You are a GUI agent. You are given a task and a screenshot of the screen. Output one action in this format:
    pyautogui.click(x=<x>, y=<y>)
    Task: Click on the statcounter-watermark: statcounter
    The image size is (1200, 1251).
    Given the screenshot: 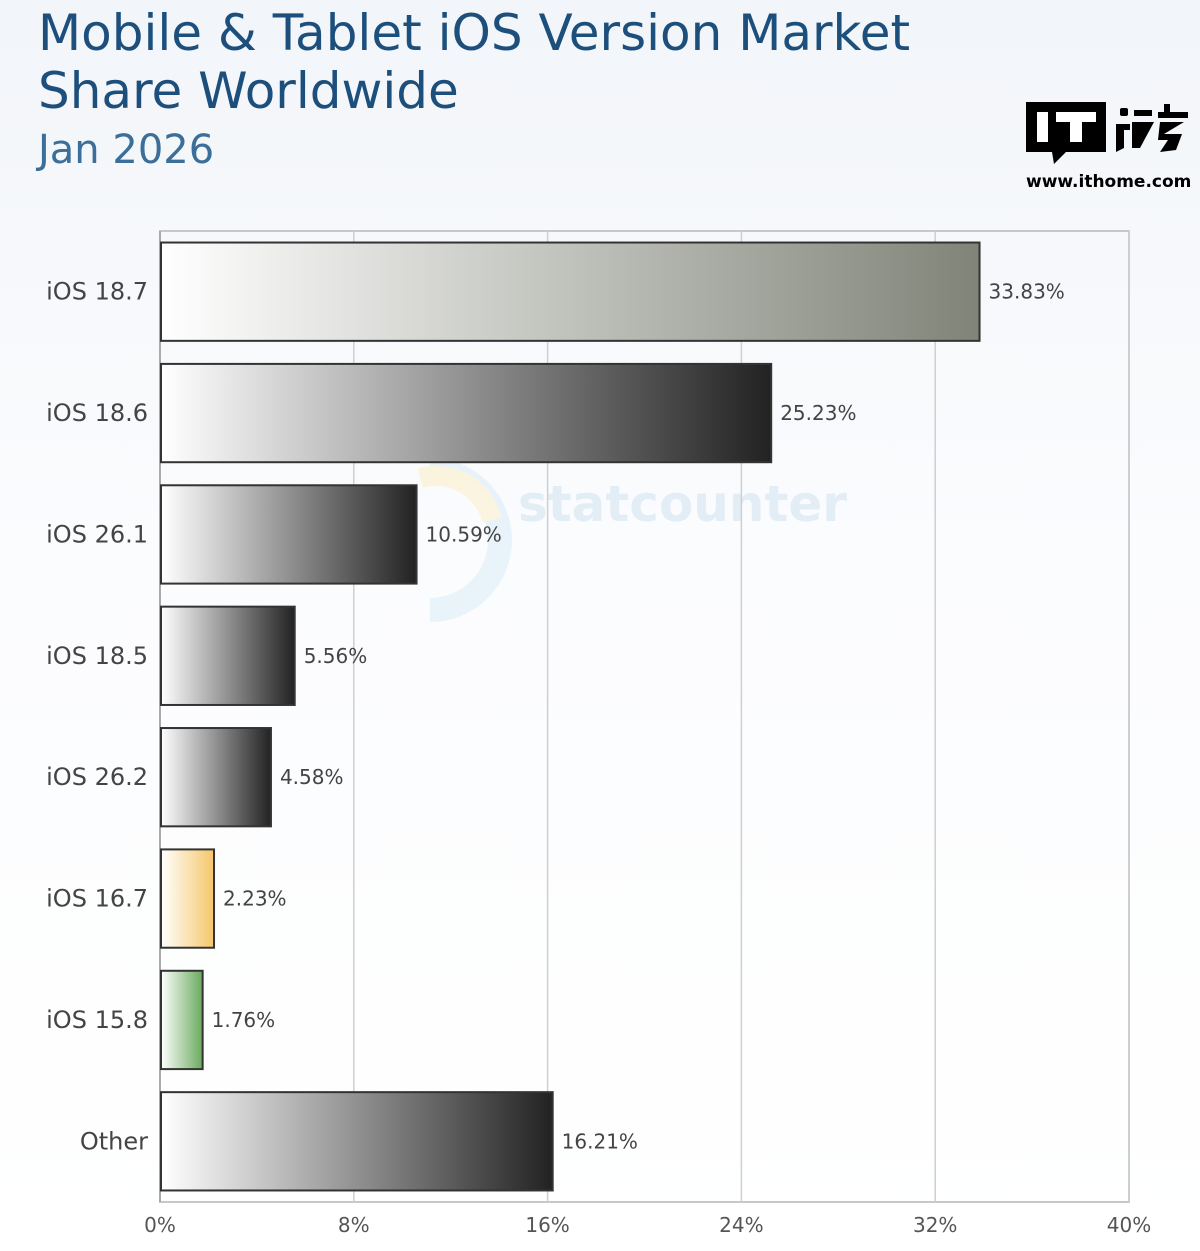 What is the action you would take?
    pyautogui.click(x=632, y=540)
    